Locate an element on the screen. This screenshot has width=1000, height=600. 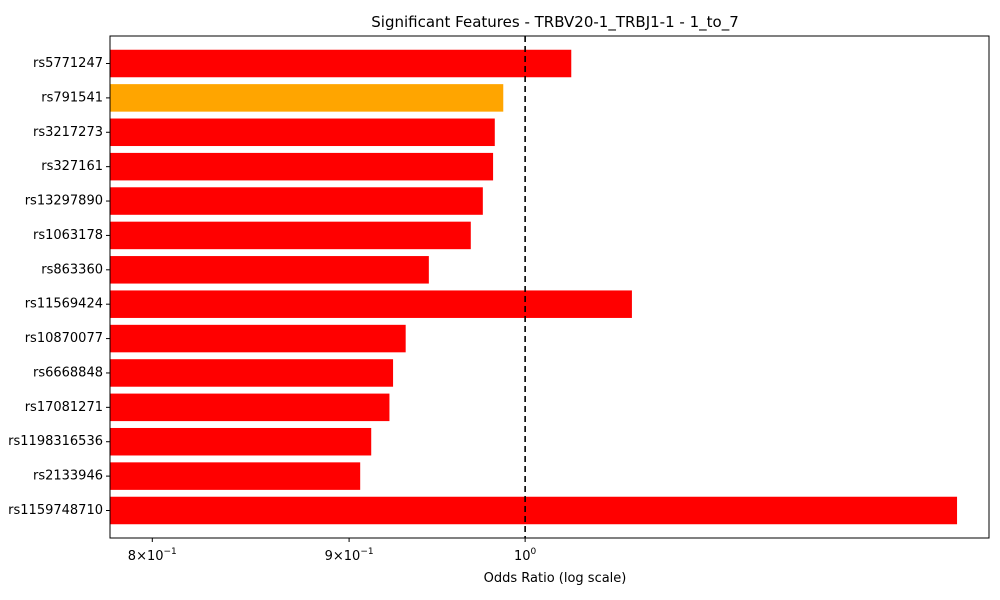
x-tick-label: 9×10⁻¹ is located at coordinates (349, 555).